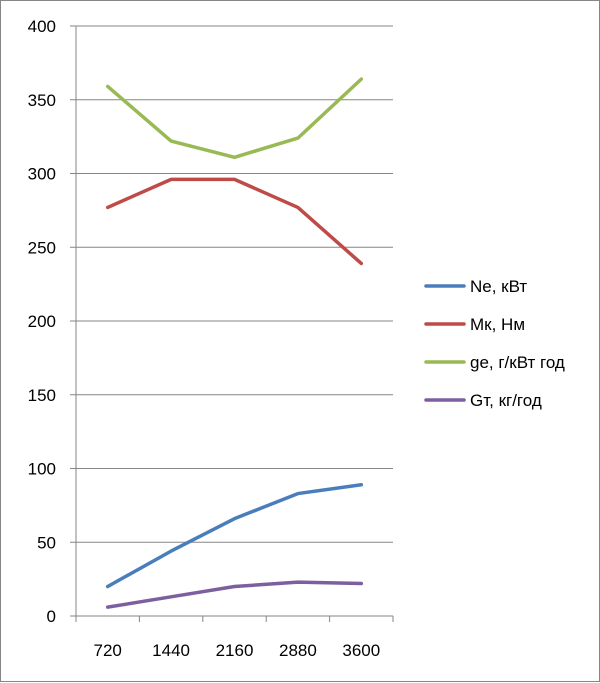 The height and width of the screenshot is (683, 600). I want to click on x-tick-label: 1440, so click(171, 650).